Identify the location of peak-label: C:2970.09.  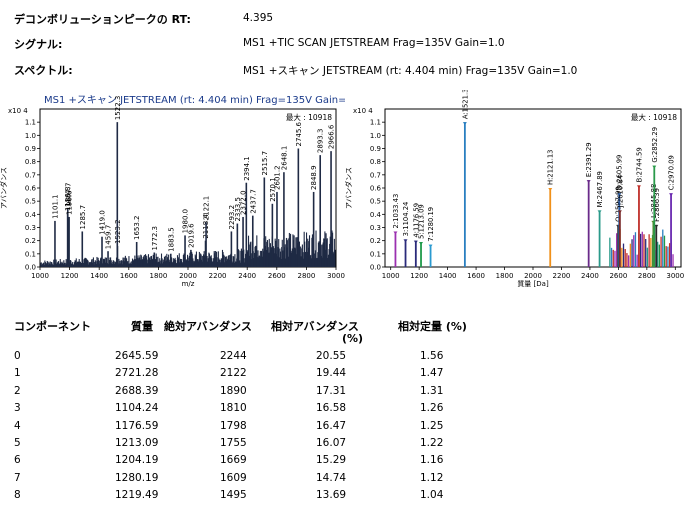
(672, 172).